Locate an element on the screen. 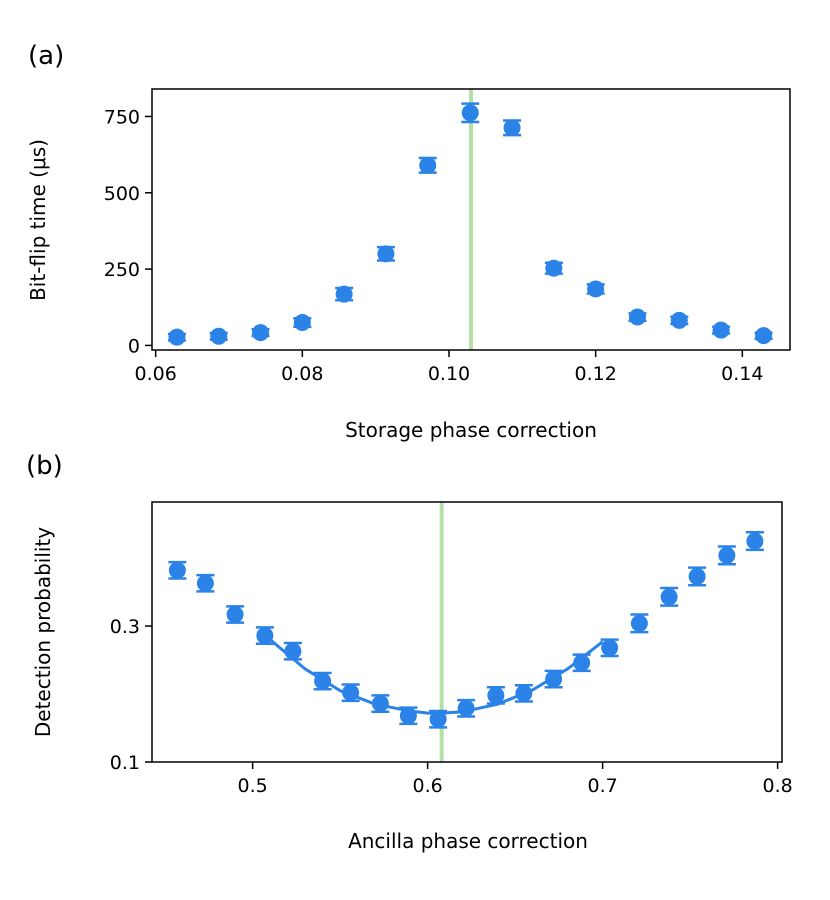  y-tick-label: 750 is located at coordinates (122, 117).